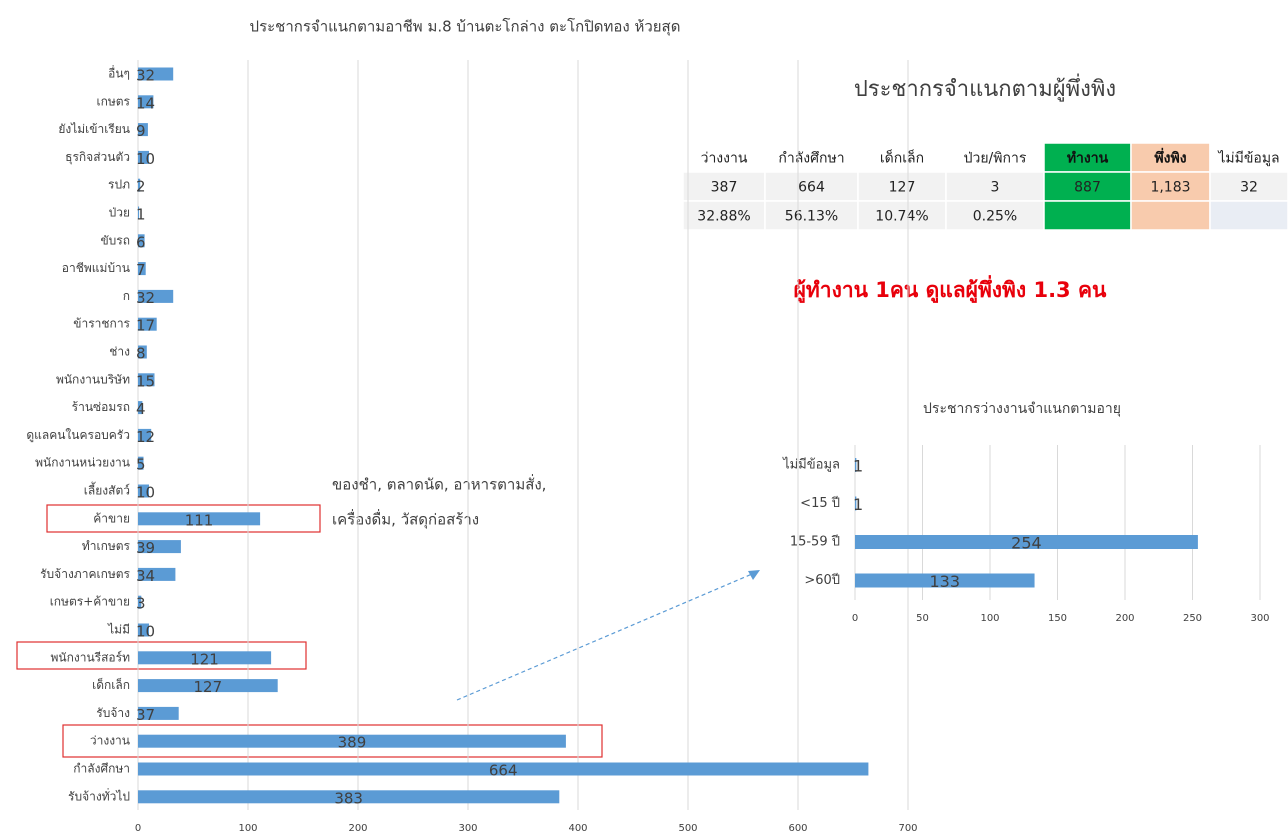 The width and height of the screenshot is (1288, 834). Describe the element at coordinates (1022, 409) in the screenshot. I see `chart-title: ประชากรว่างงานจำแนกตามอายุ` at that location.